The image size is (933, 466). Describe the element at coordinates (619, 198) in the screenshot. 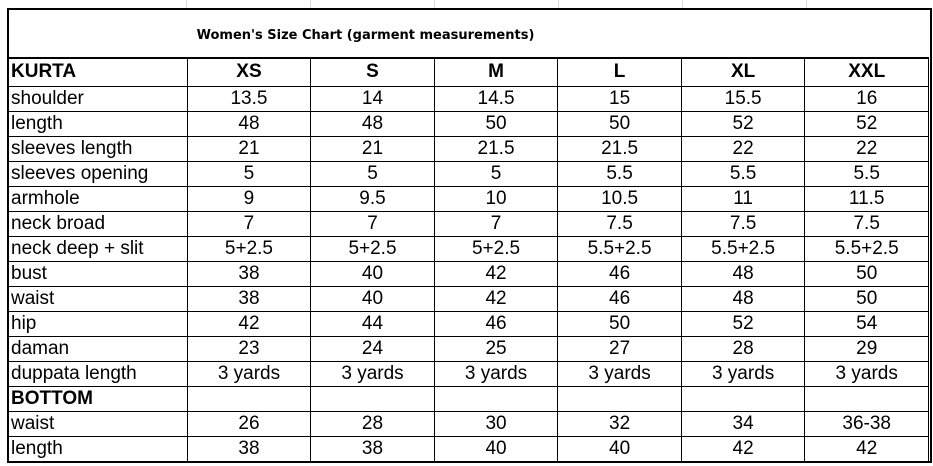

I see `measurement-value: 10.5` at that location.